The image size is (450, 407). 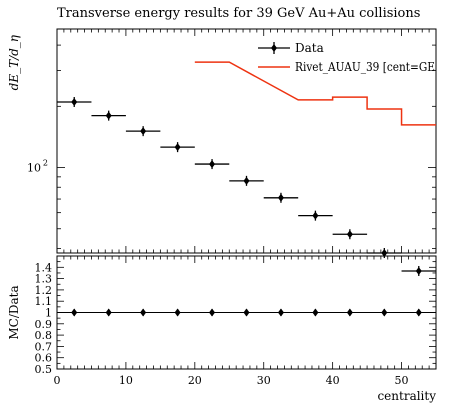 What do you see at coordinates (365, 67) in the screenshot?
I see `legend-mc-label: Rivet_AUAU_39 [cent=GE` at bounding box center [365, 67].